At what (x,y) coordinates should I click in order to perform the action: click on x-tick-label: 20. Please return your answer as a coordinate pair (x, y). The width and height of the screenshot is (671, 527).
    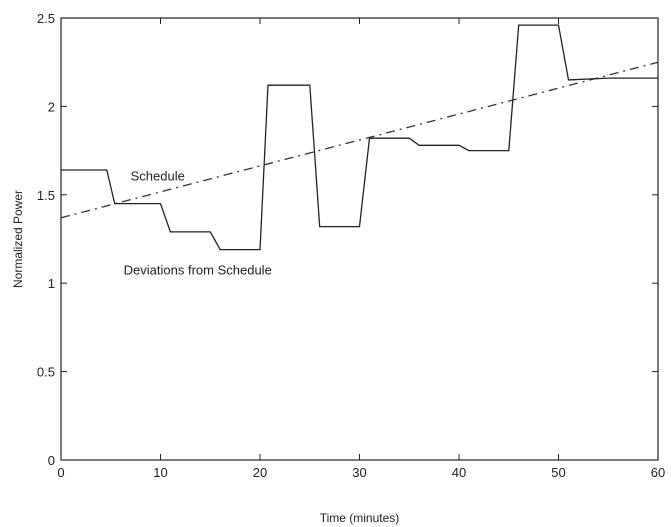
    Looking at the image, I should click on (260, 472).